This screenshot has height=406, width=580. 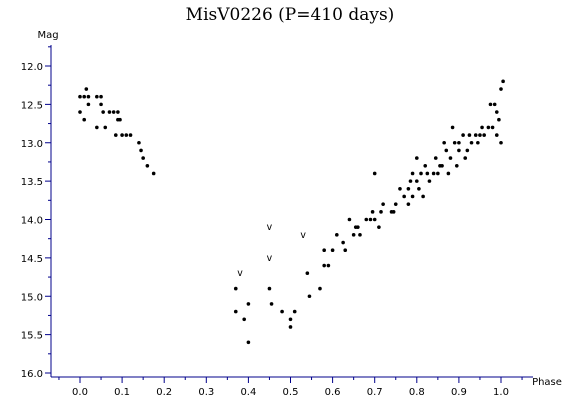 I want to click on y-tick-label: 15.5, so click(x=32, y=336).